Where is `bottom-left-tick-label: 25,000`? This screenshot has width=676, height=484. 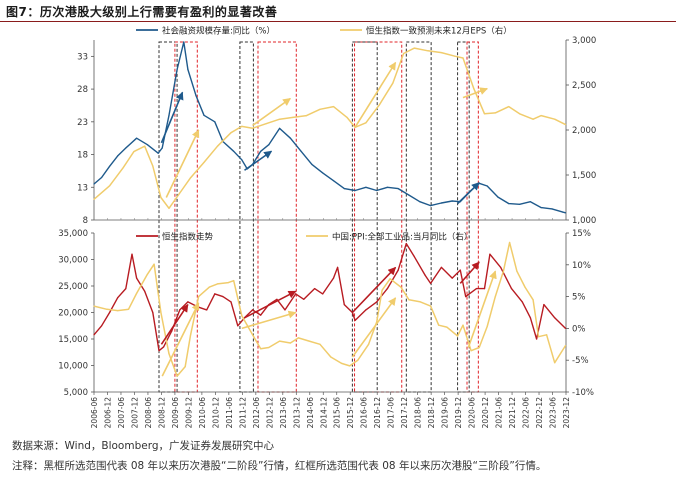
bottom-left-tick-label: 25,000 is located at coordinates (73, 287).